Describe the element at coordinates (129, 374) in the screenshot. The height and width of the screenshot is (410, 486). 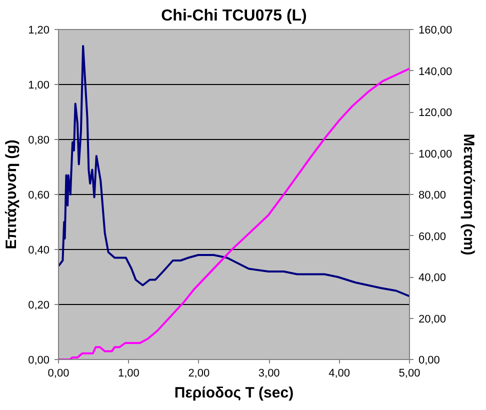
I see `x-tick-label: 1,00` at that location.